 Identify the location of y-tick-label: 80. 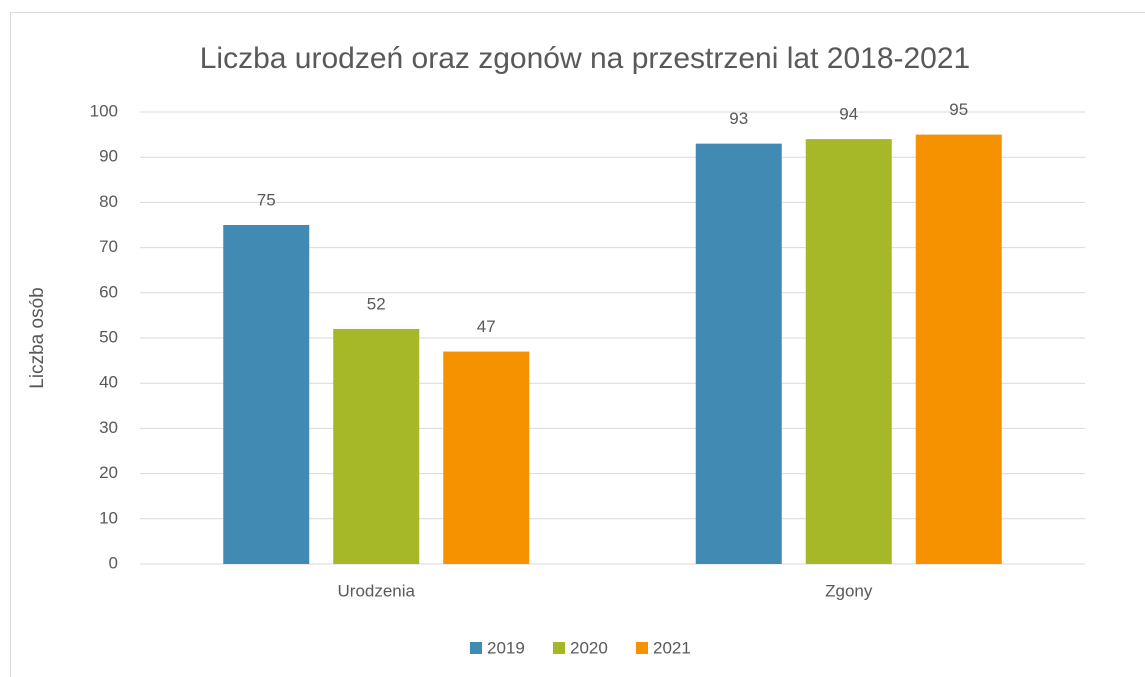
(108, 201).